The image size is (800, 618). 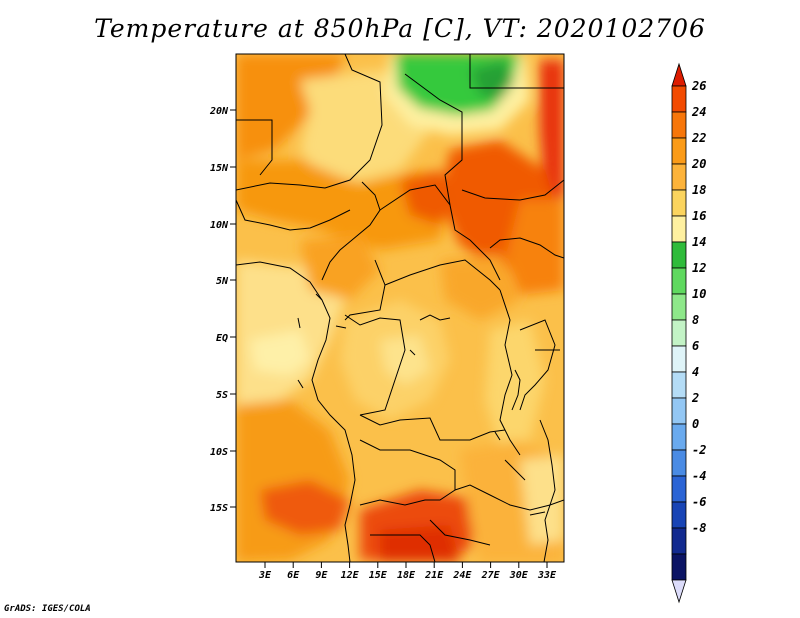 What do you see at coordinates (462, 575) in the screenshot?
I see `lon-label: 24E` at bounding box center [462, 575].